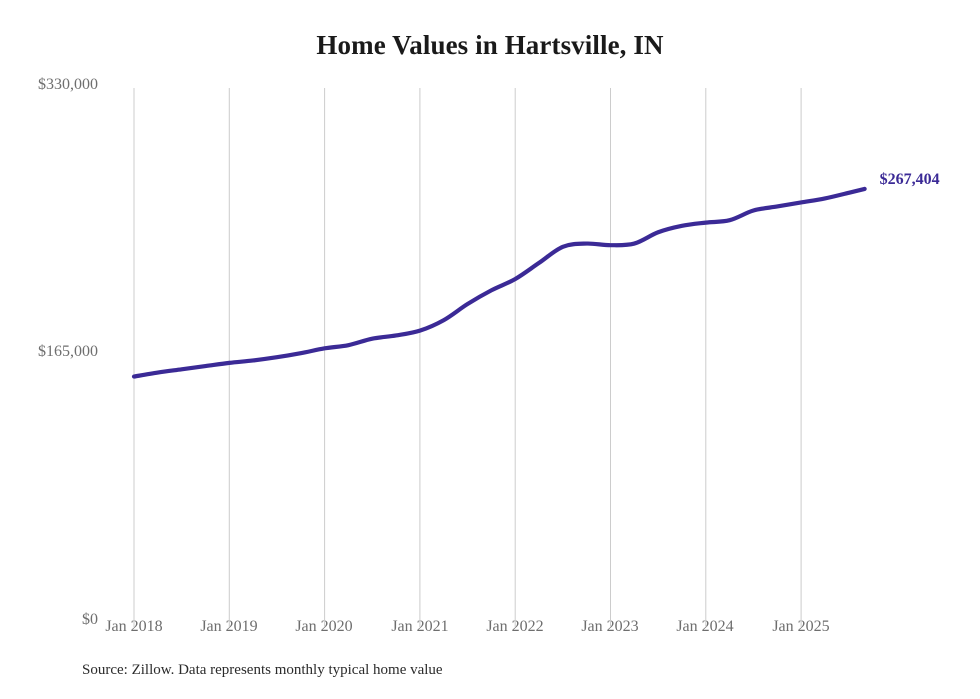 This screenshot has height=699, width=980. What do you see at coordinates (909, 179) in the screenshot?
I see `end-value-label: $267,404` at bounding box center [909, 179].